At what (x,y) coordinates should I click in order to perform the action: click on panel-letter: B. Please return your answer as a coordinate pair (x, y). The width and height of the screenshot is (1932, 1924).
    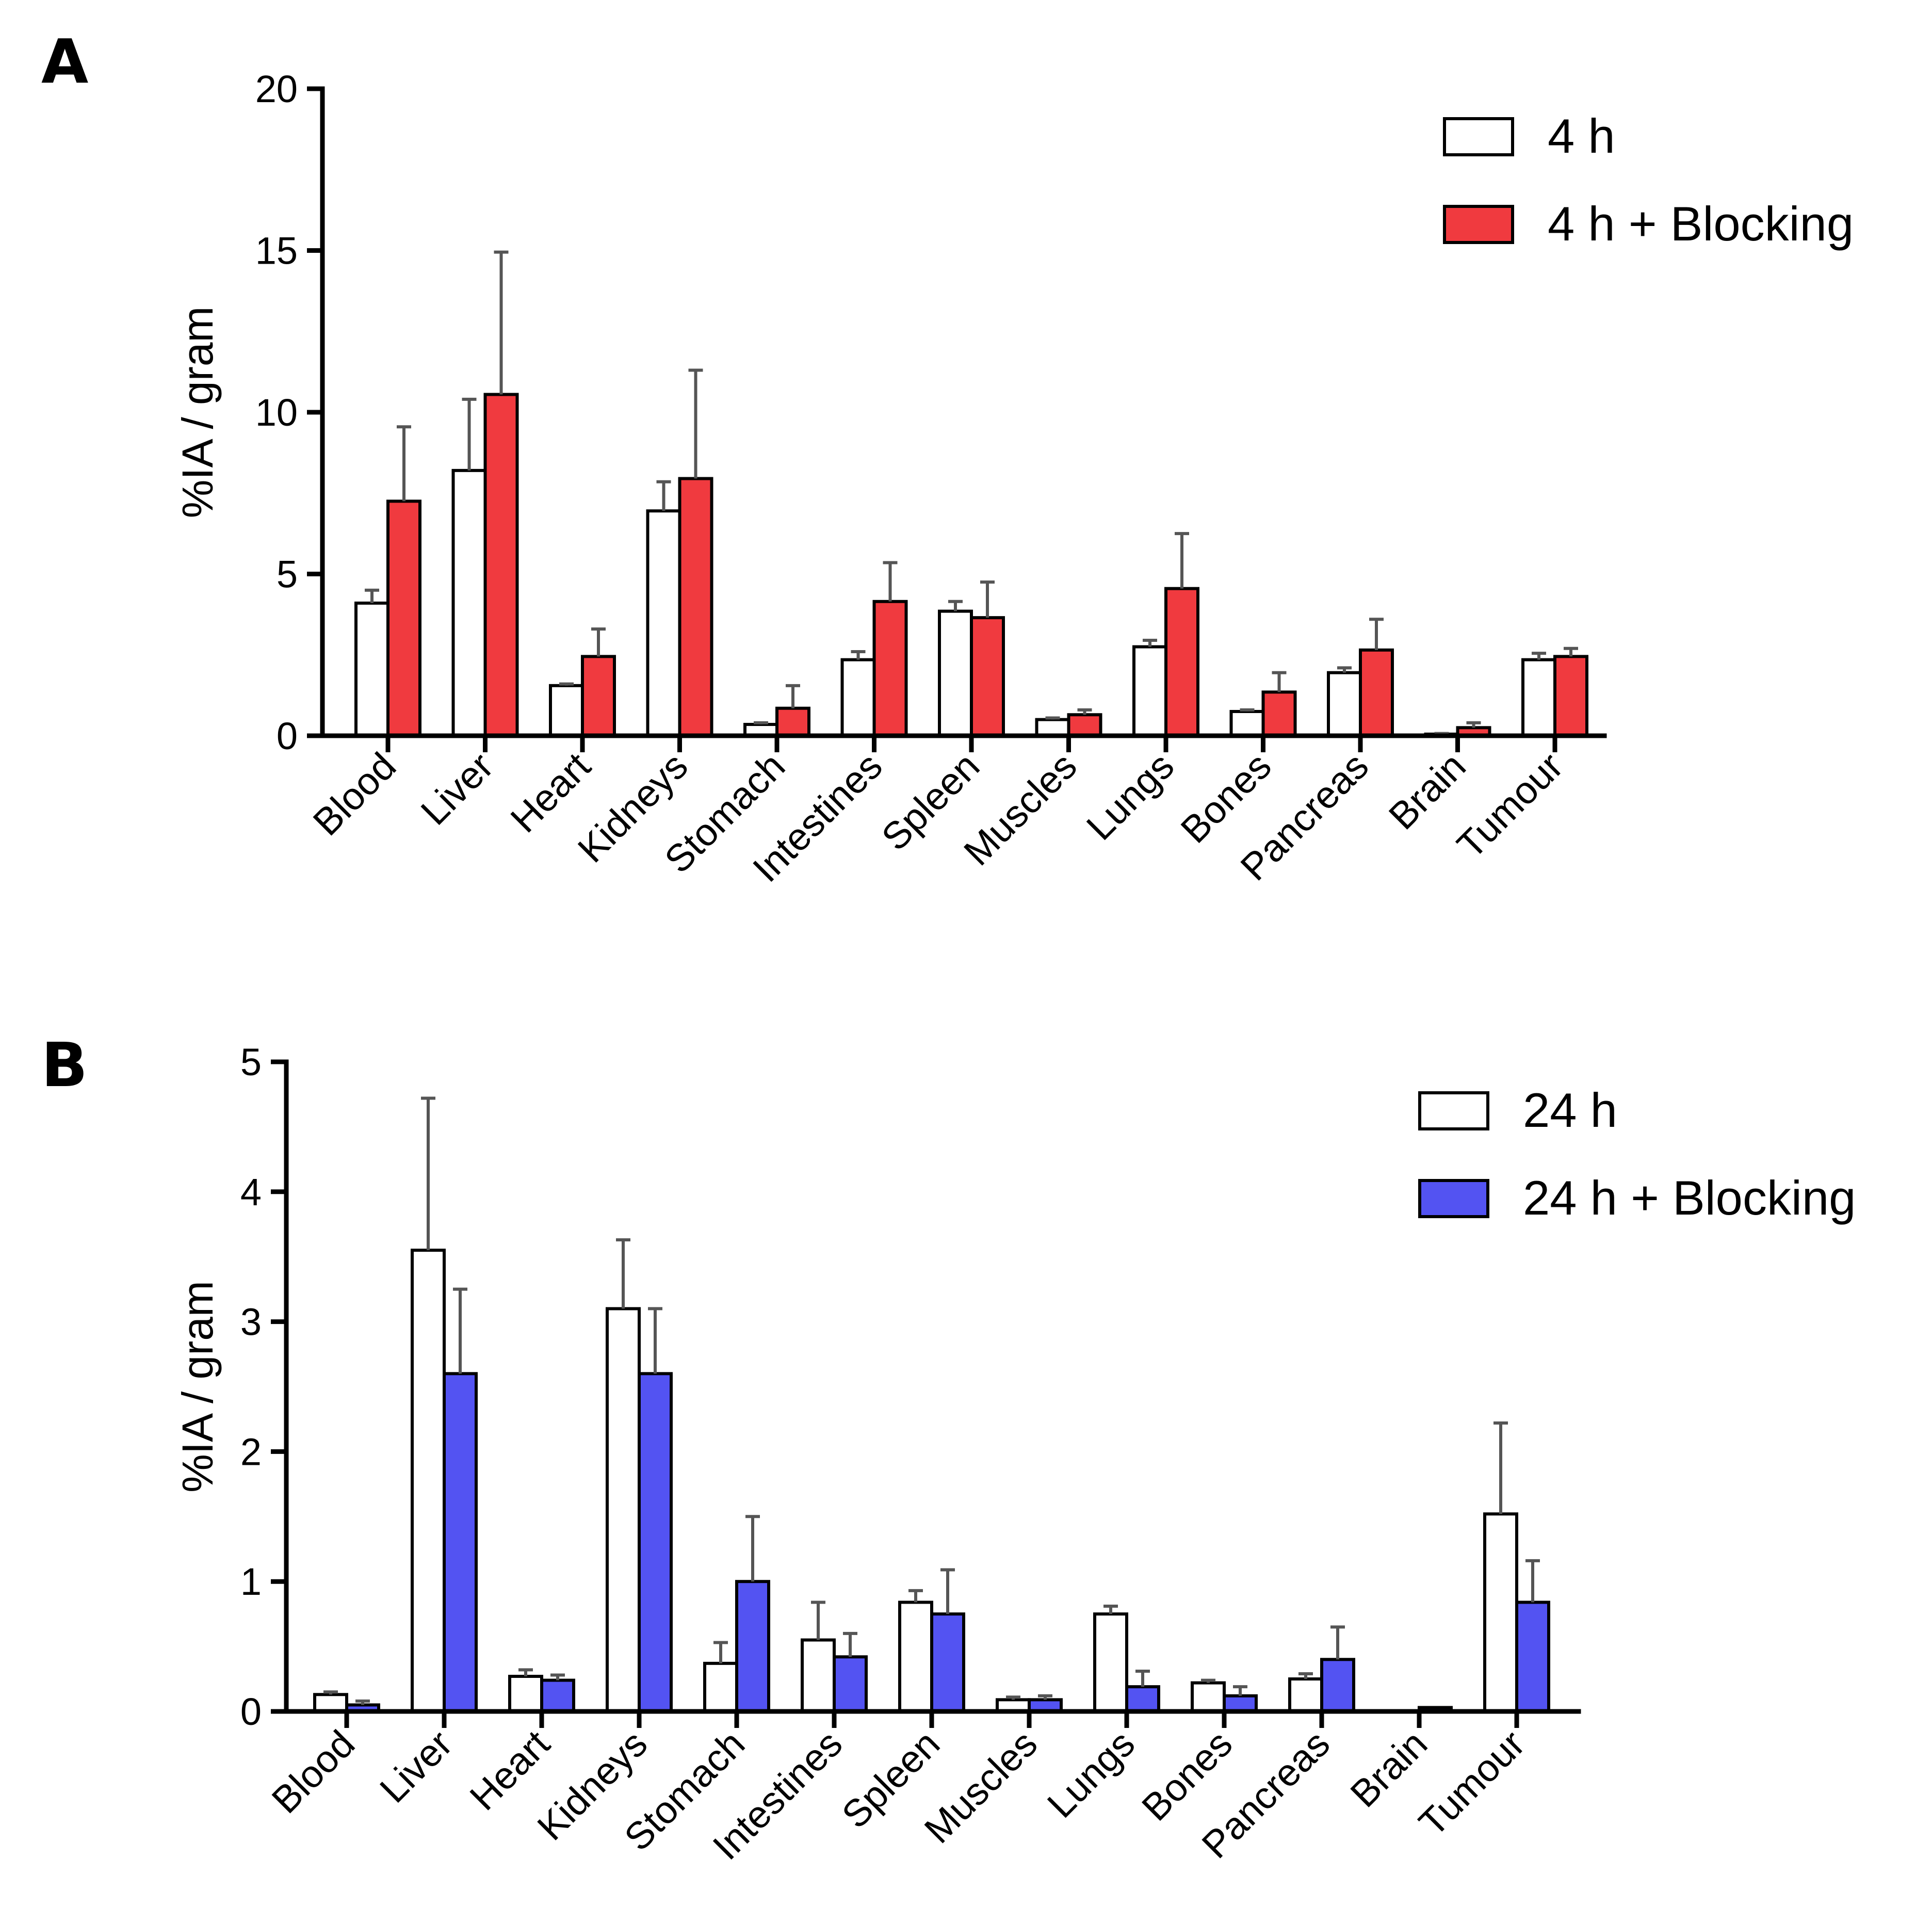
    Looking at the image, I should click on (64, 1065).